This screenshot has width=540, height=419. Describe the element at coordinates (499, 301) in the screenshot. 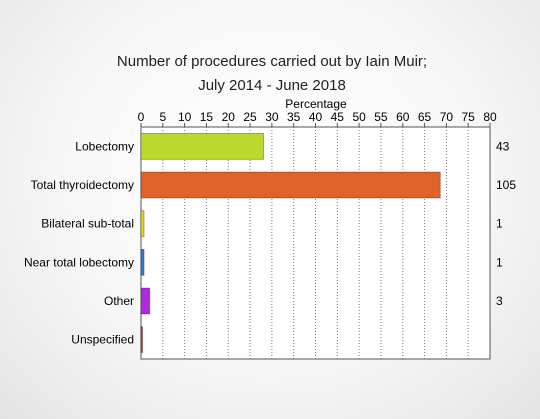

I see `count-label: 3` at that location.